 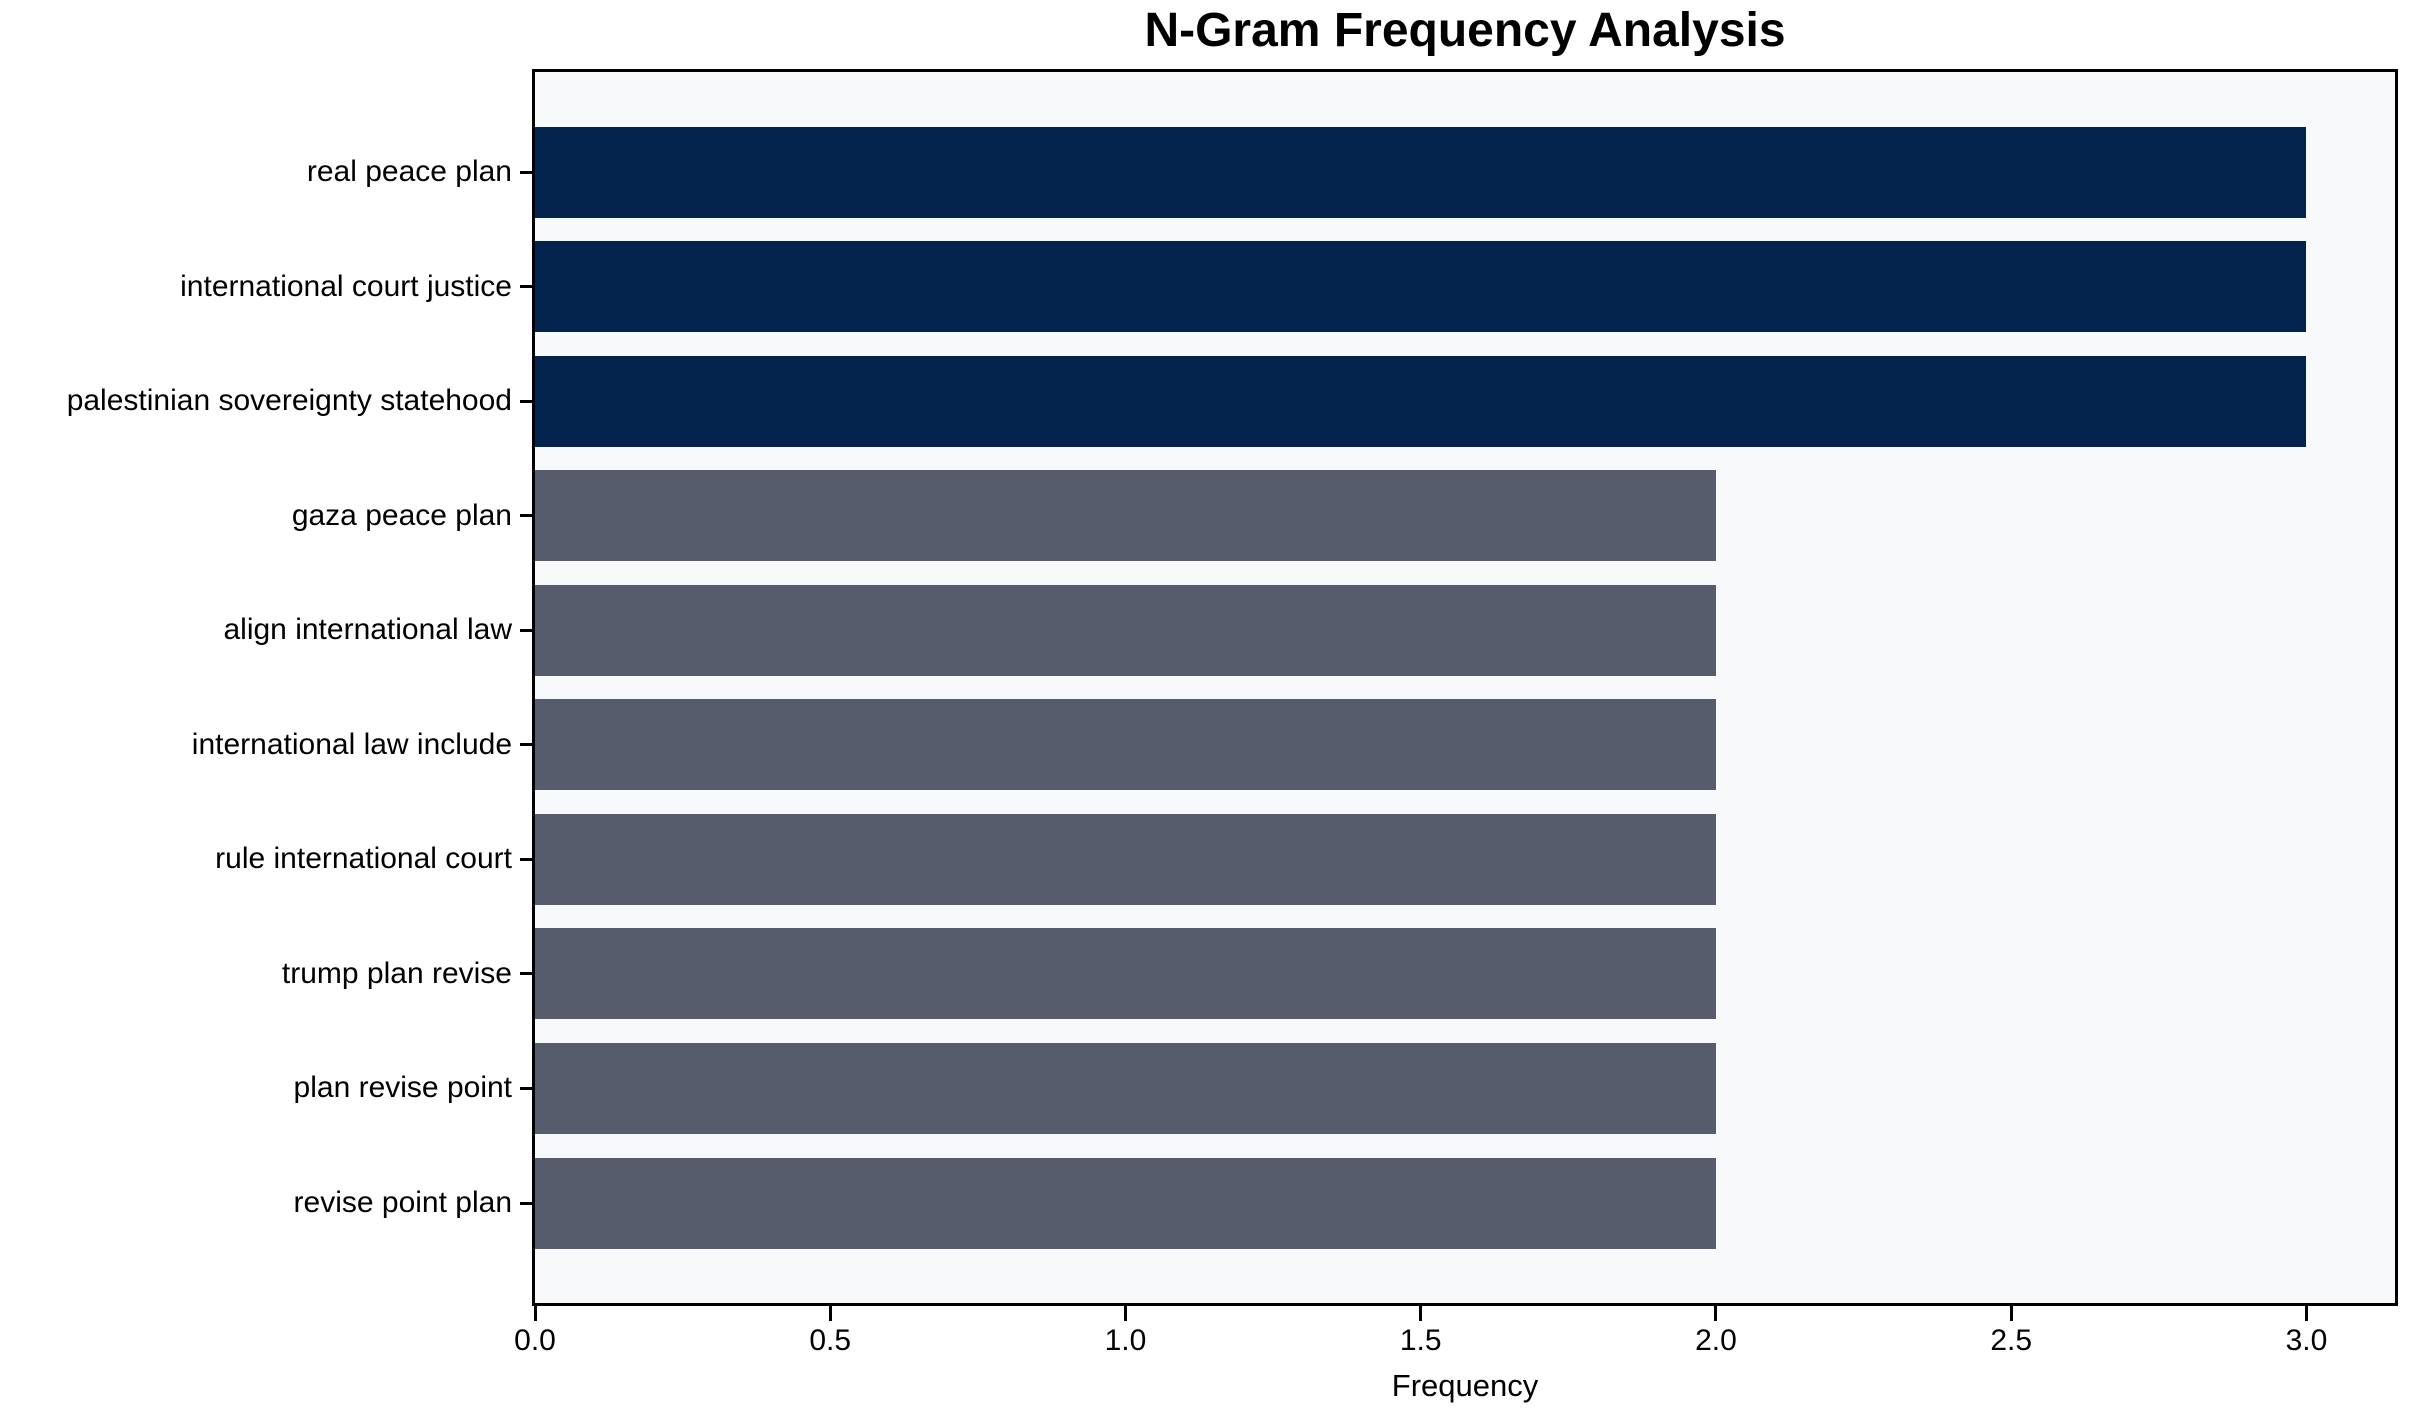 What do you see at coordinates (1125, 859) in the screenshot?
I see `bar-rule-international-court` at bounding box center [1125, 859].